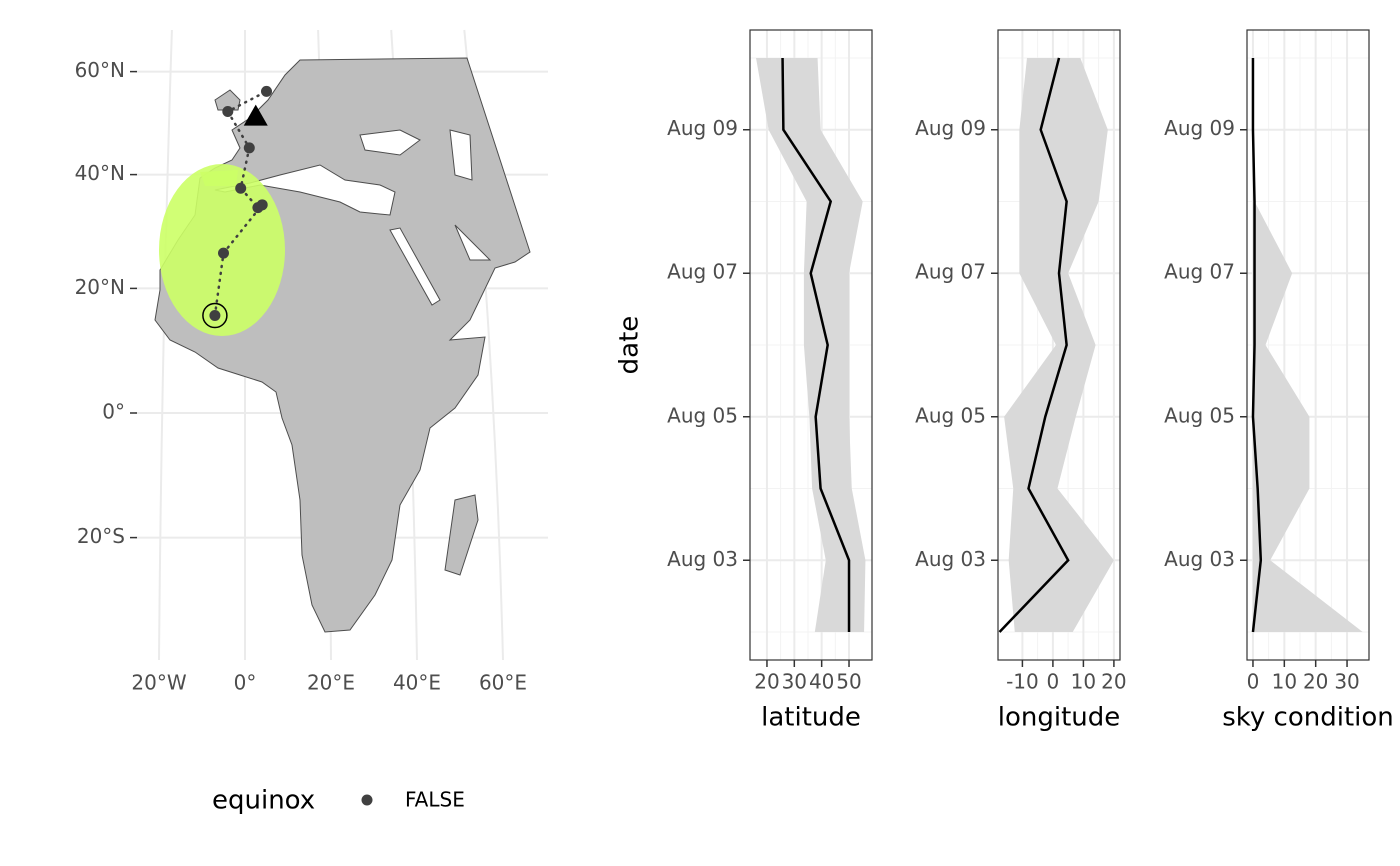  I want to click on x-tick-label: 40°E, so click(417, 683).